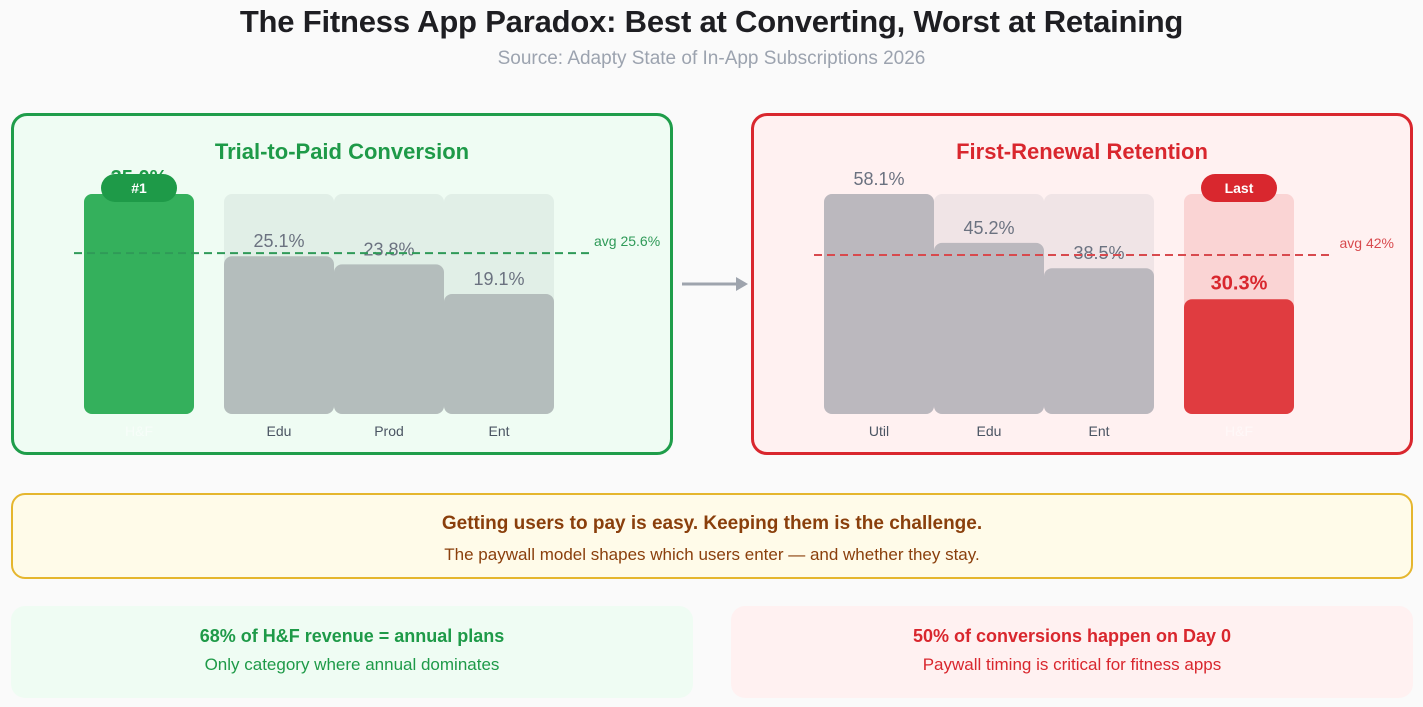  Describe the element at coordinates (1082, 151) in the screenshot. I see `retention-chart-title: First-Renewal Retention` at that location.